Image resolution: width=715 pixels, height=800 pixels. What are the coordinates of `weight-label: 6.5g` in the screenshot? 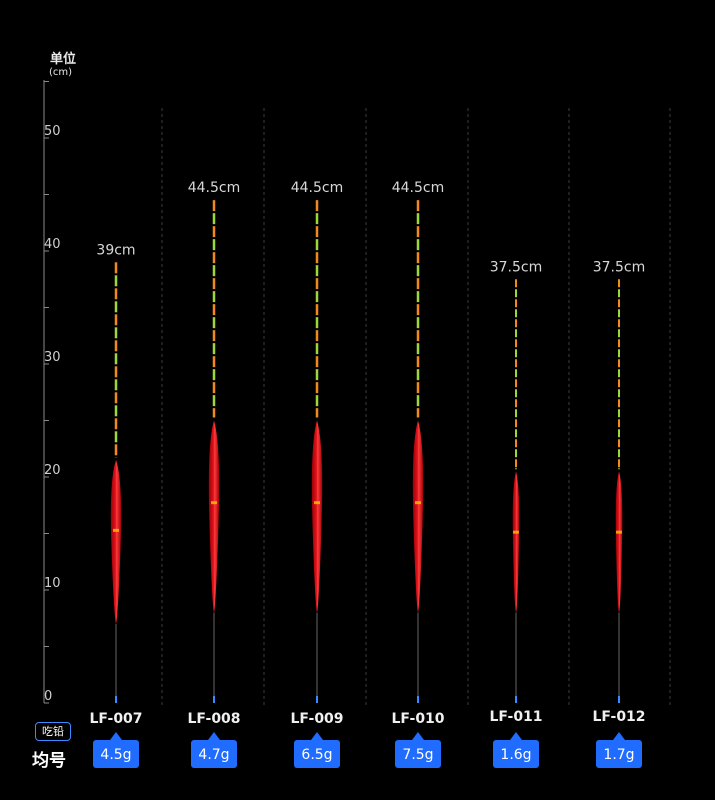 It's located at (316, 755).